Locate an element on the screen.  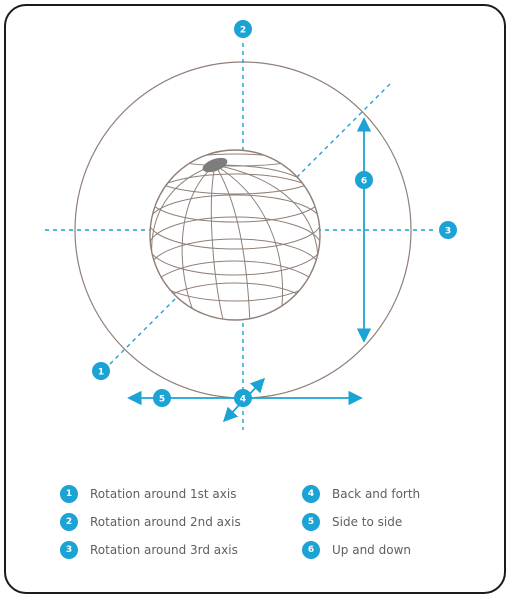
legend-label-rotation-2nd-axis: Rotation around 2nd axis is located at coordinates (165, 522).